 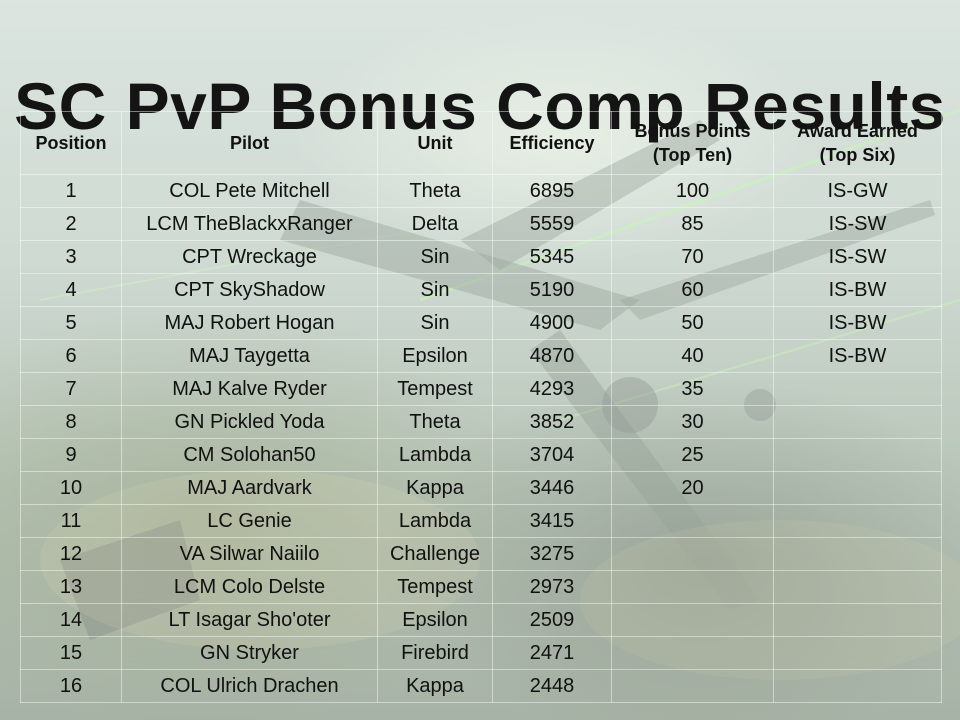 What do you see at coordinates (249, 389) in the screenshot?
I see `pilot-cell: MAJ Kalve Ryder` at bounding box center [249, 389].